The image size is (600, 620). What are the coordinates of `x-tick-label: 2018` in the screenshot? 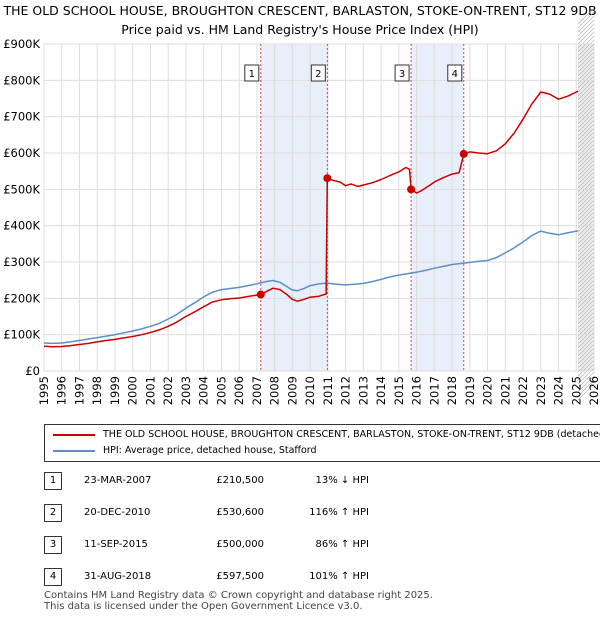 It's located at (452, 390).